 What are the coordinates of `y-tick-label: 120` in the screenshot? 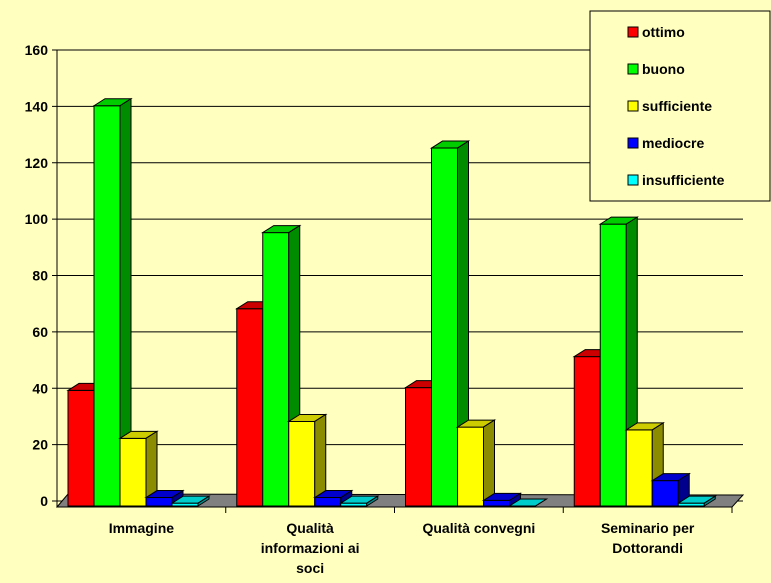 It's located at (37, 163).